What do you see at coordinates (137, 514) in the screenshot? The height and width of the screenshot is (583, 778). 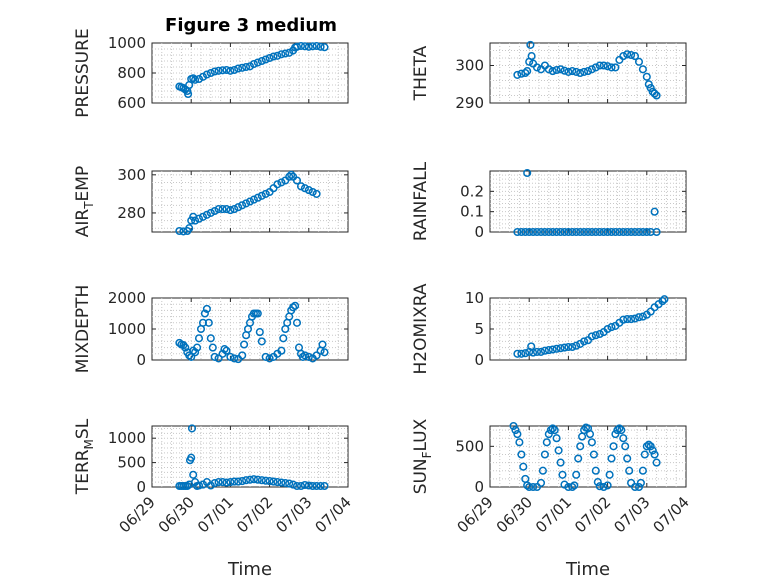 I see `x-tick-label: 06/29` at bounding box center [137, 514].